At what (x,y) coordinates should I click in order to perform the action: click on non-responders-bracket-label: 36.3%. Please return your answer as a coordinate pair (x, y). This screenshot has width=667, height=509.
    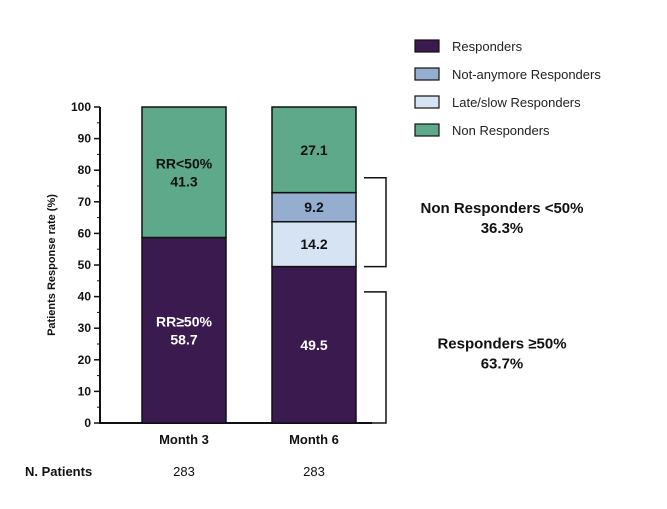
    Looking at the image, I should click on (502, 228).